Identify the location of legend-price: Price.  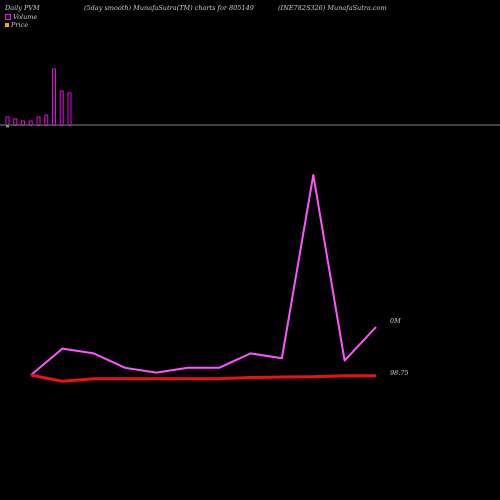
(16, 25).